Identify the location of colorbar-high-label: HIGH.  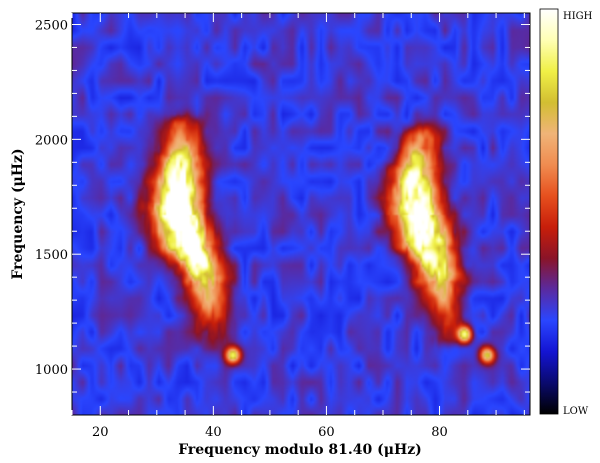
(578, 16).